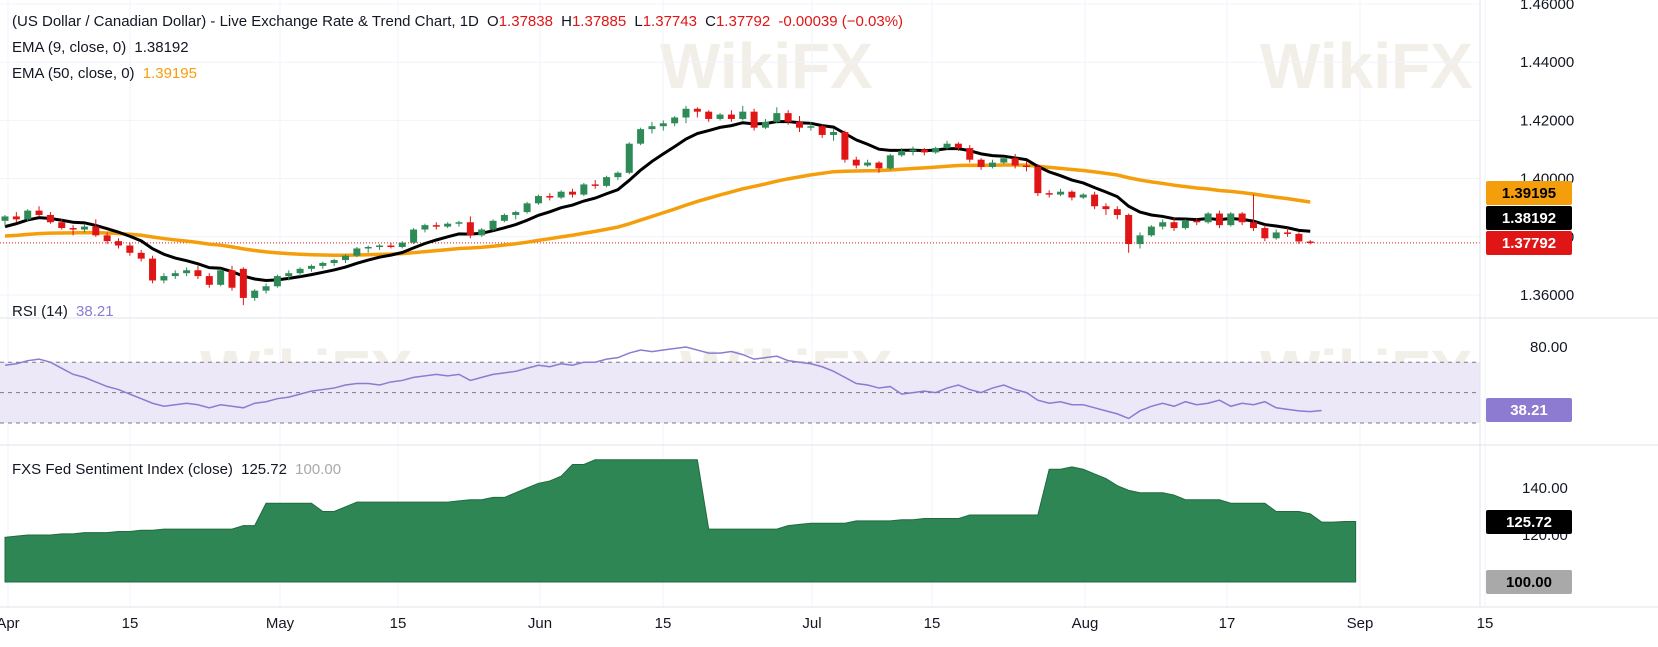  Describe the element at coordinates (738, 21) in the screenshot. I see `ohlc-close: C1.37792` at that location.